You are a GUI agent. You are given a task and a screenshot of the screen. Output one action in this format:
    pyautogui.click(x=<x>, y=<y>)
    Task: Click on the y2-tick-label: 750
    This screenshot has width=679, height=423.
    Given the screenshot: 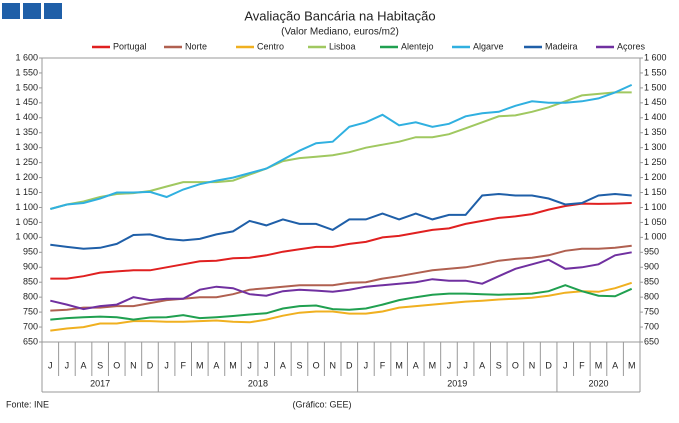 What is the action you would take?
    pyautogui.click(x=651, y=311)
    